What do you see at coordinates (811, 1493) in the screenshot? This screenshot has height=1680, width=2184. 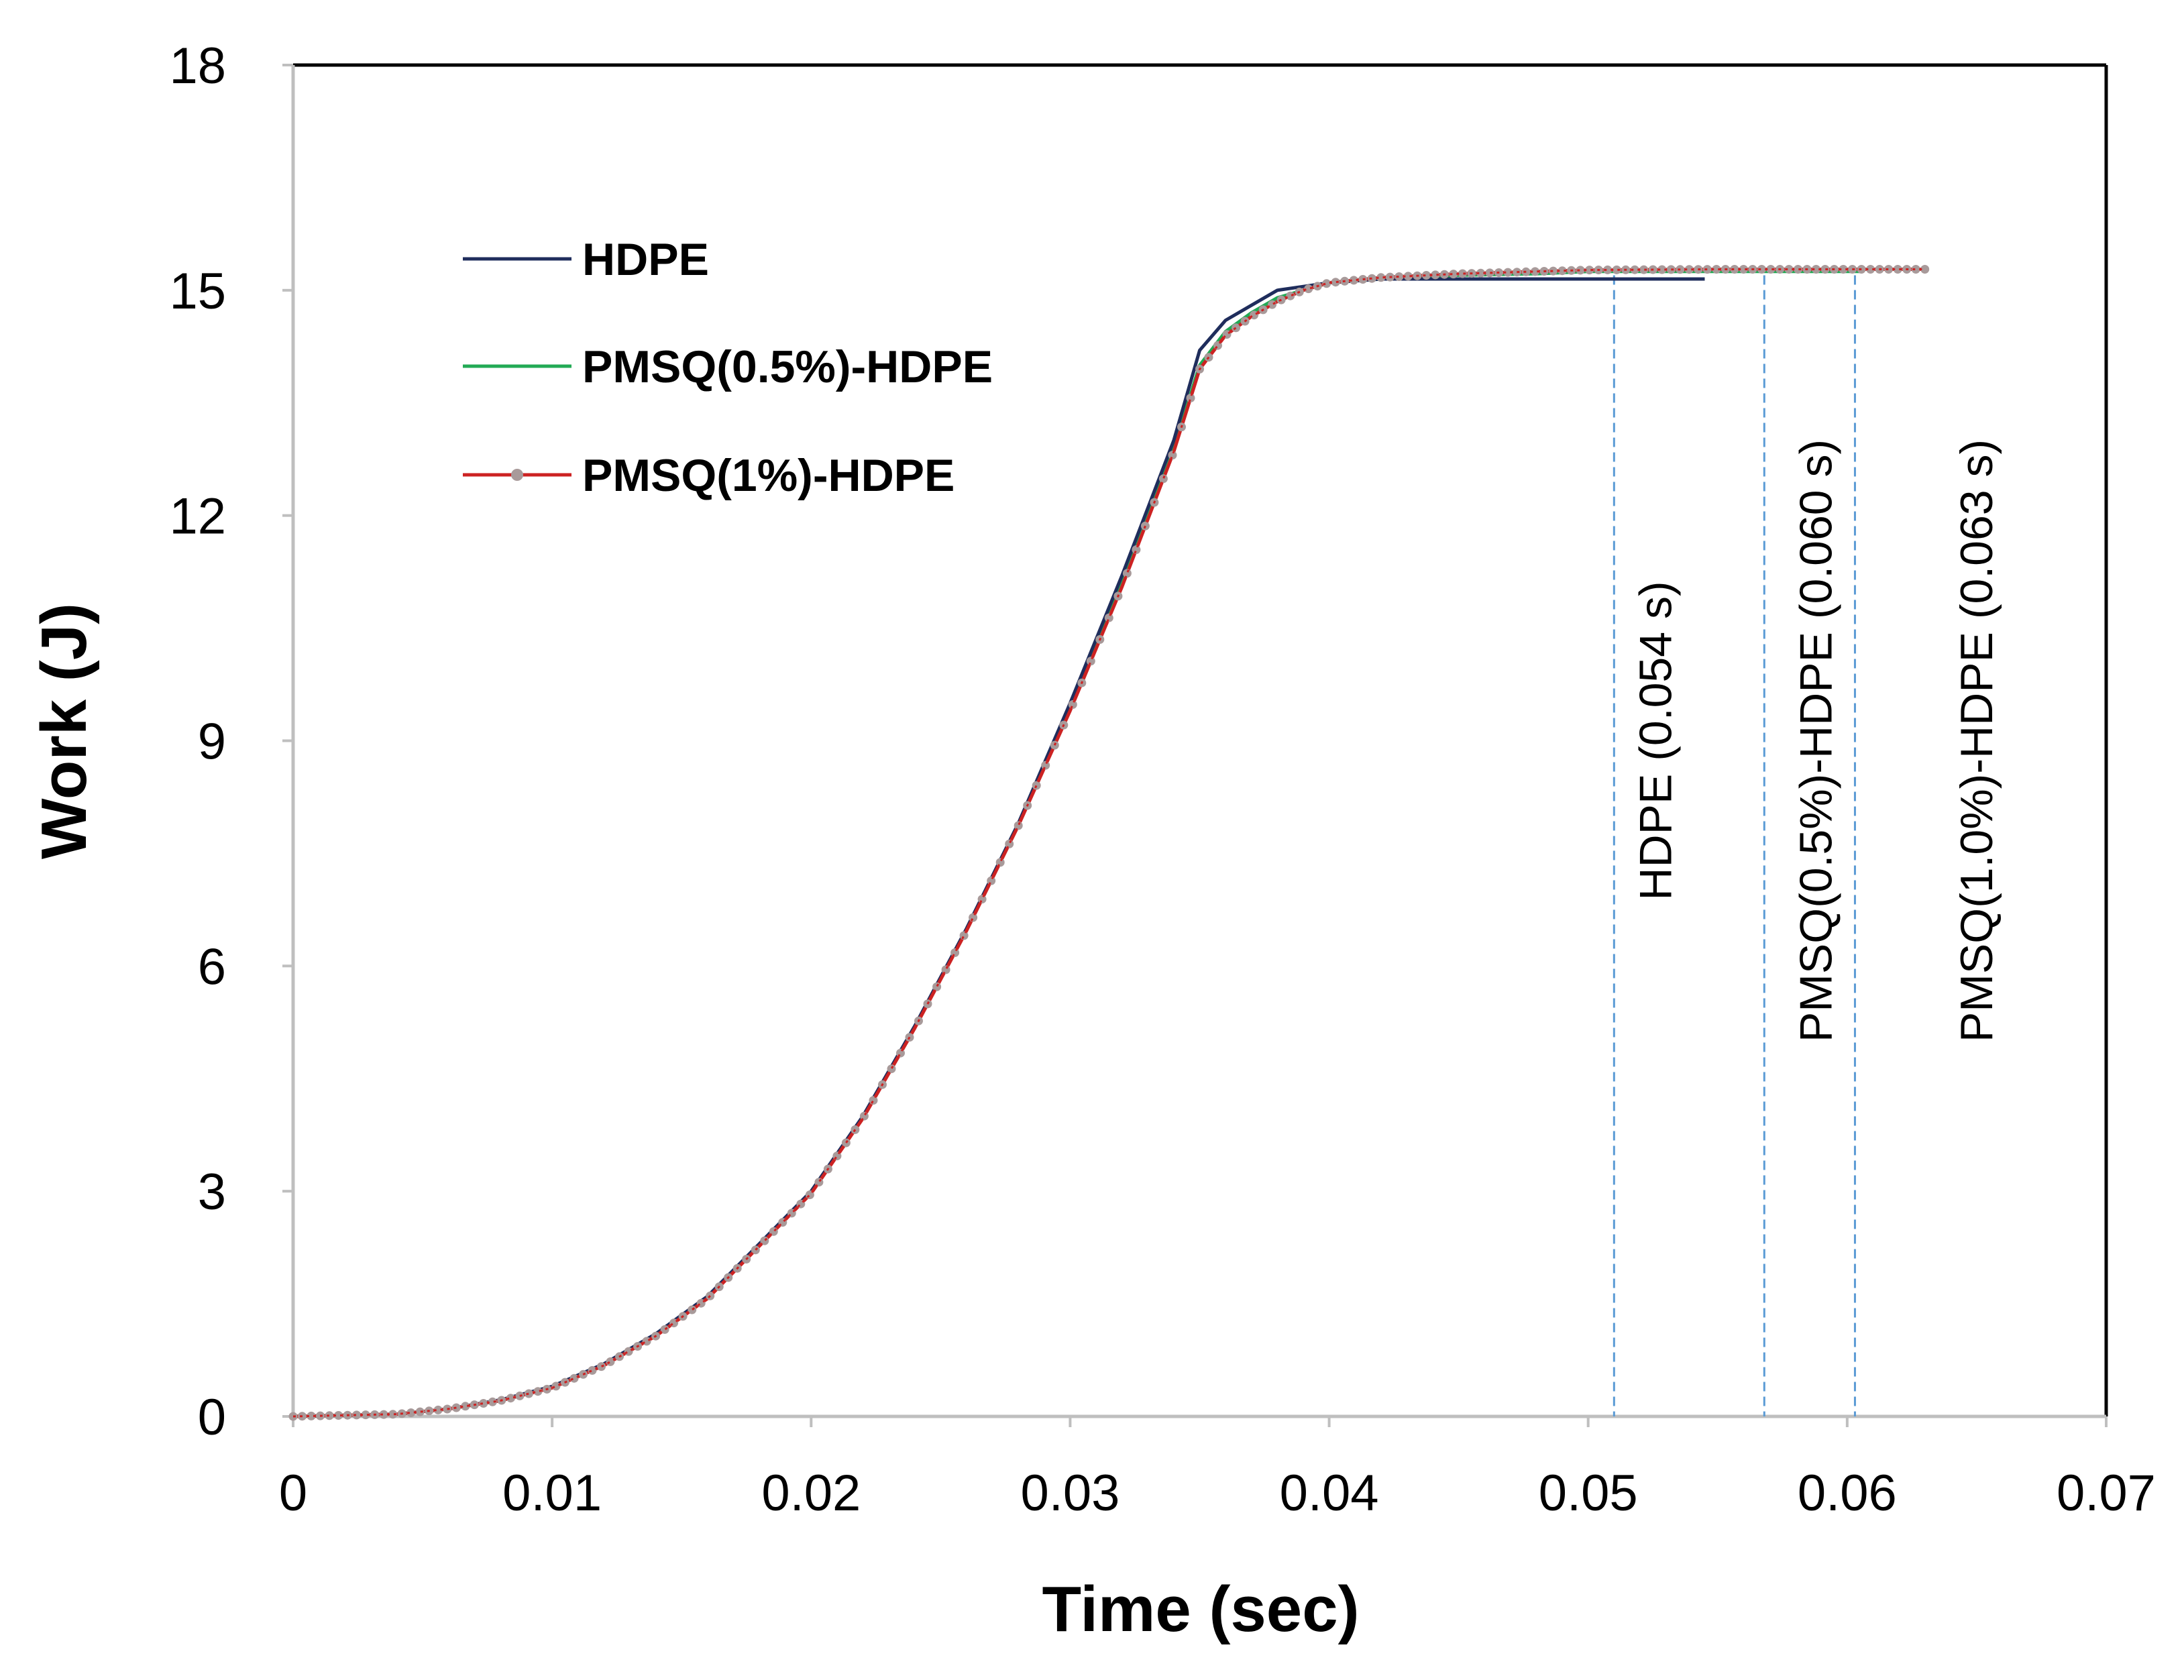 I see `x-tick-label: 0.02` at bounding box center [811, 1493].